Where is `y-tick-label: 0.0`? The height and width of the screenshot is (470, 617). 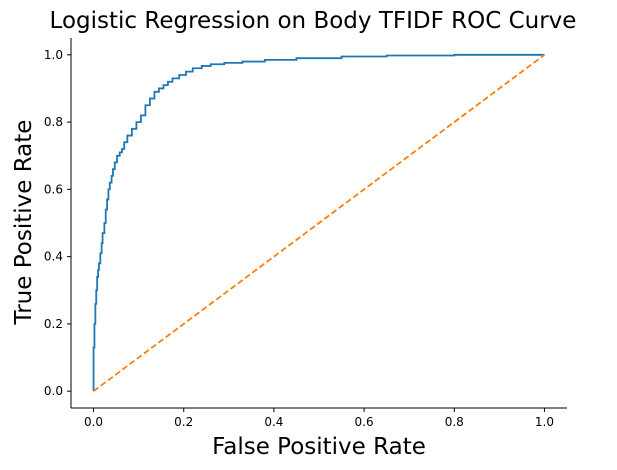
y-tick-label: 0.0 is located at coordinates (53, 391).